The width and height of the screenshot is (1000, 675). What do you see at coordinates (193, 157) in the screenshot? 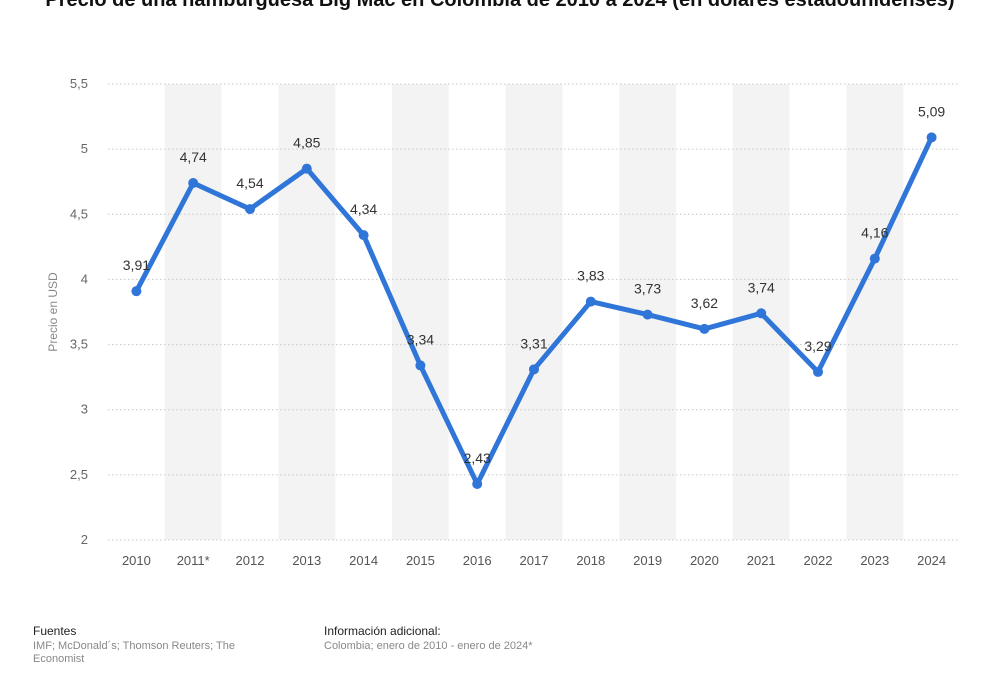
I see `data-label: 4,74` at bounding box center [193, 157].